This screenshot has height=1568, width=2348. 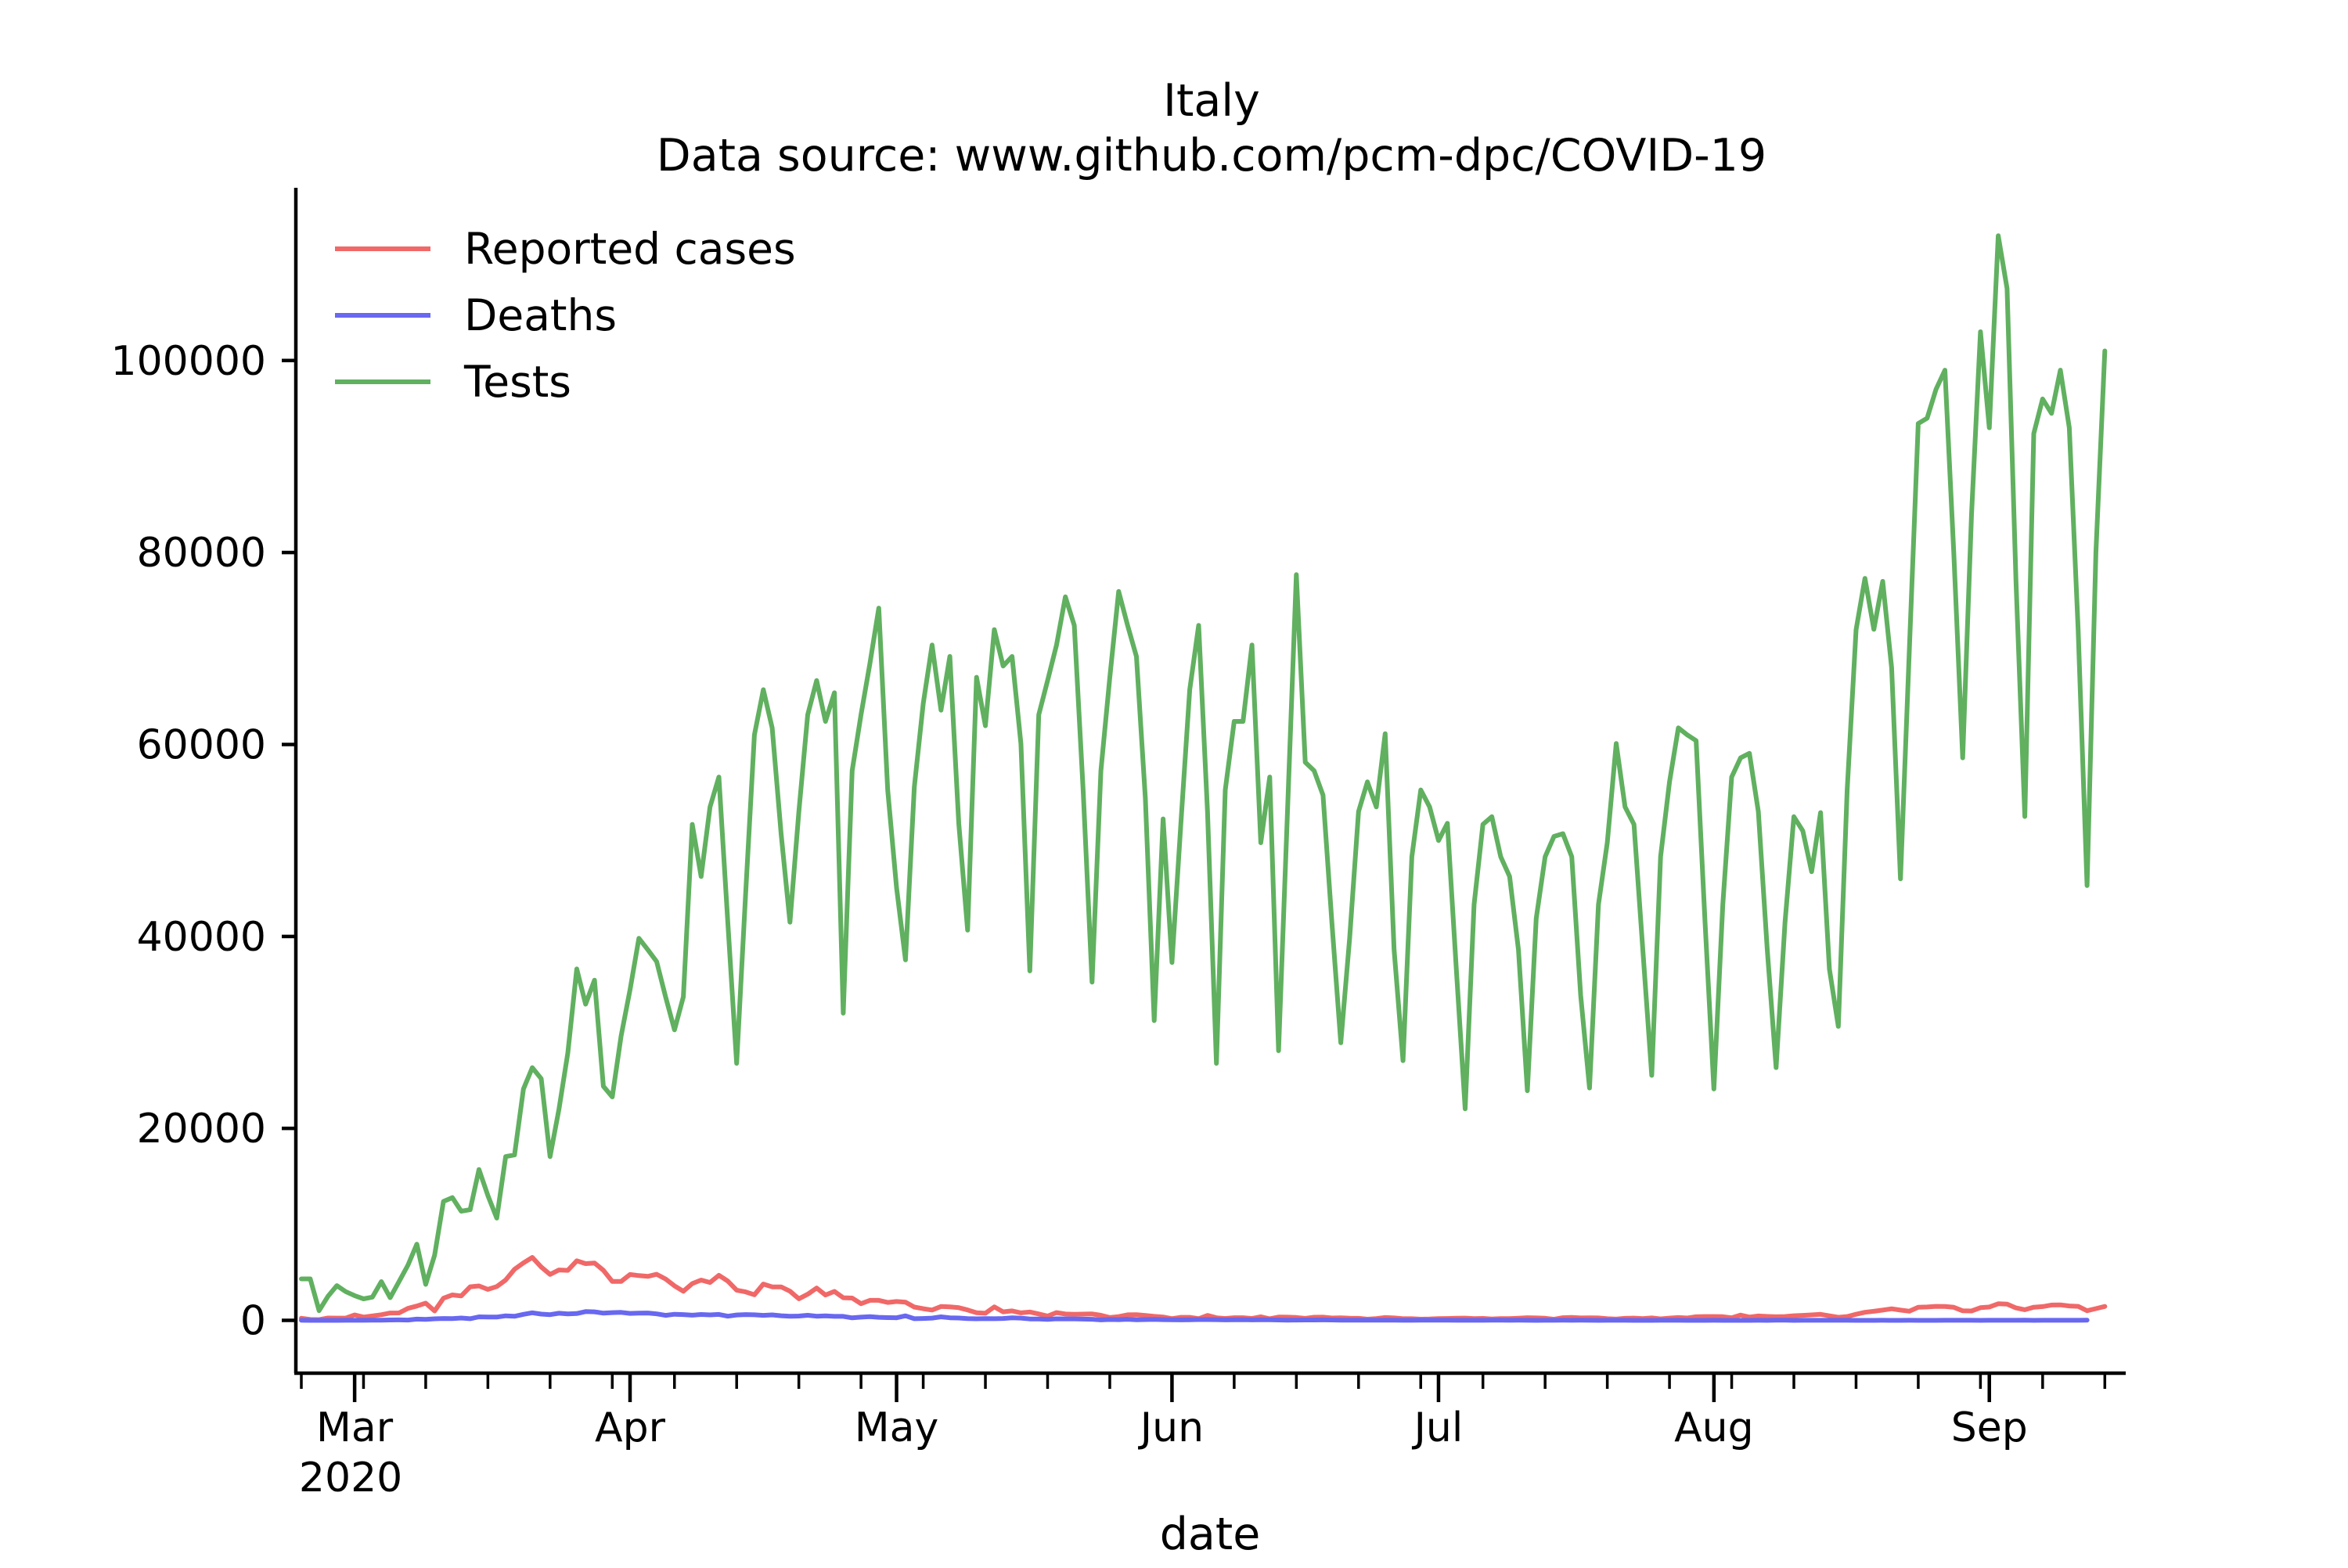 I want to click on series-line-reported-cases, so click(x=1203, y=1289).